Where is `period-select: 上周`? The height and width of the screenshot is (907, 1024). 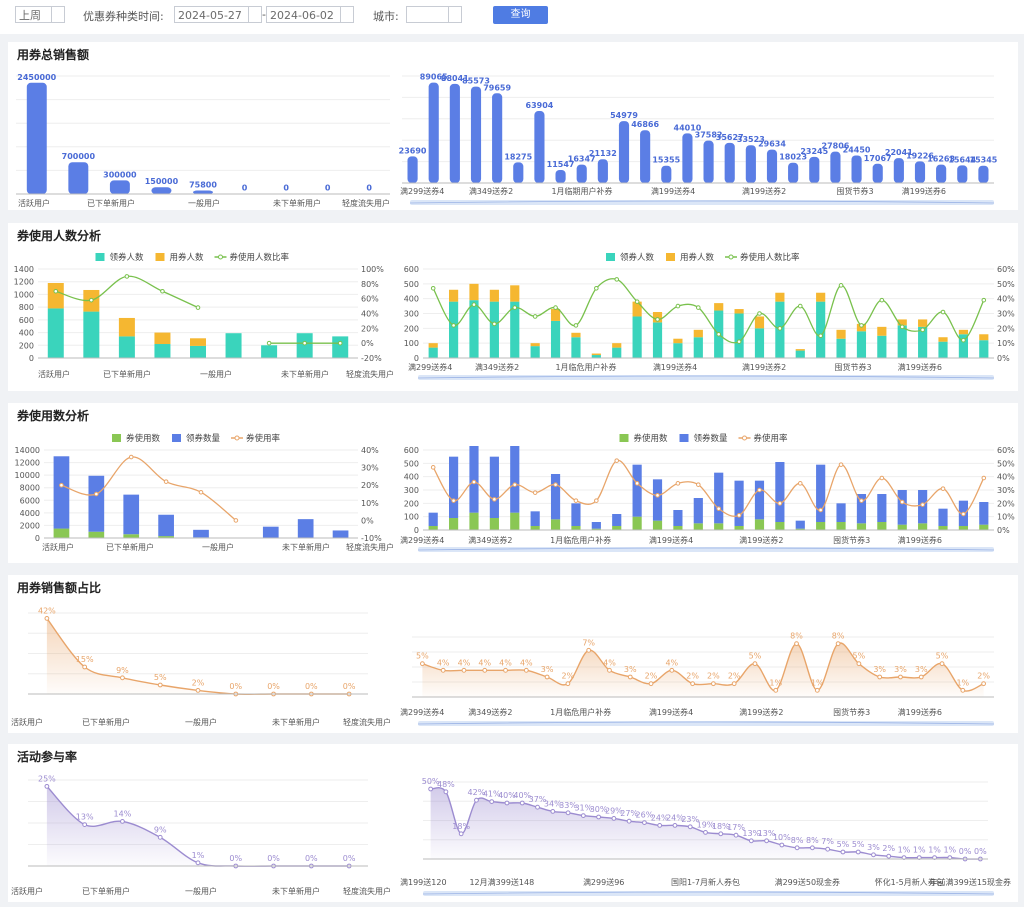 period-select: 上周 is located at coordinates (40, 14).